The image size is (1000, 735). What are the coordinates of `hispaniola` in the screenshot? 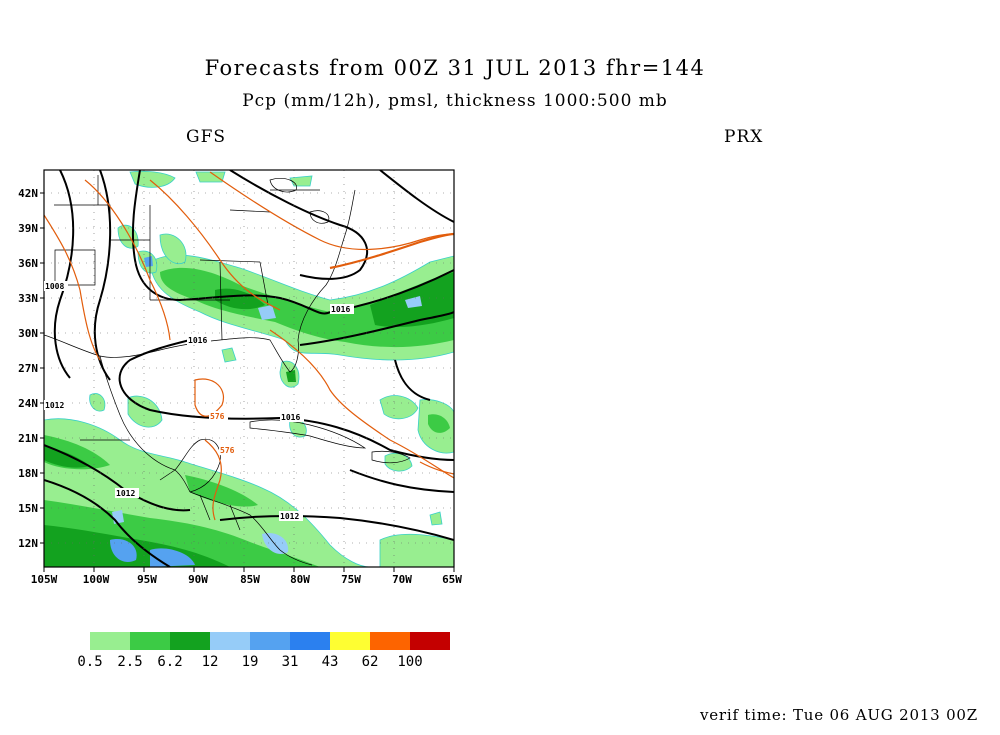 It's located at (391, 457).